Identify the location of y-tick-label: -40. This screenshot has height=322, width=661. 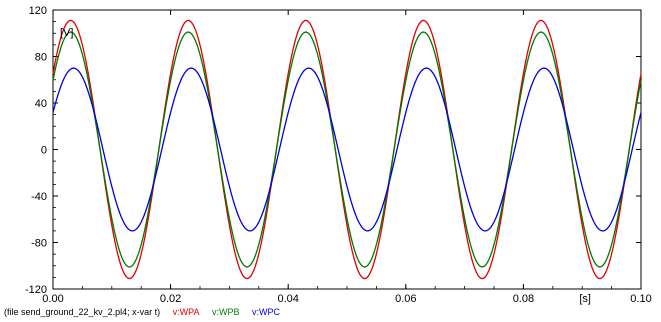
(39, 197).